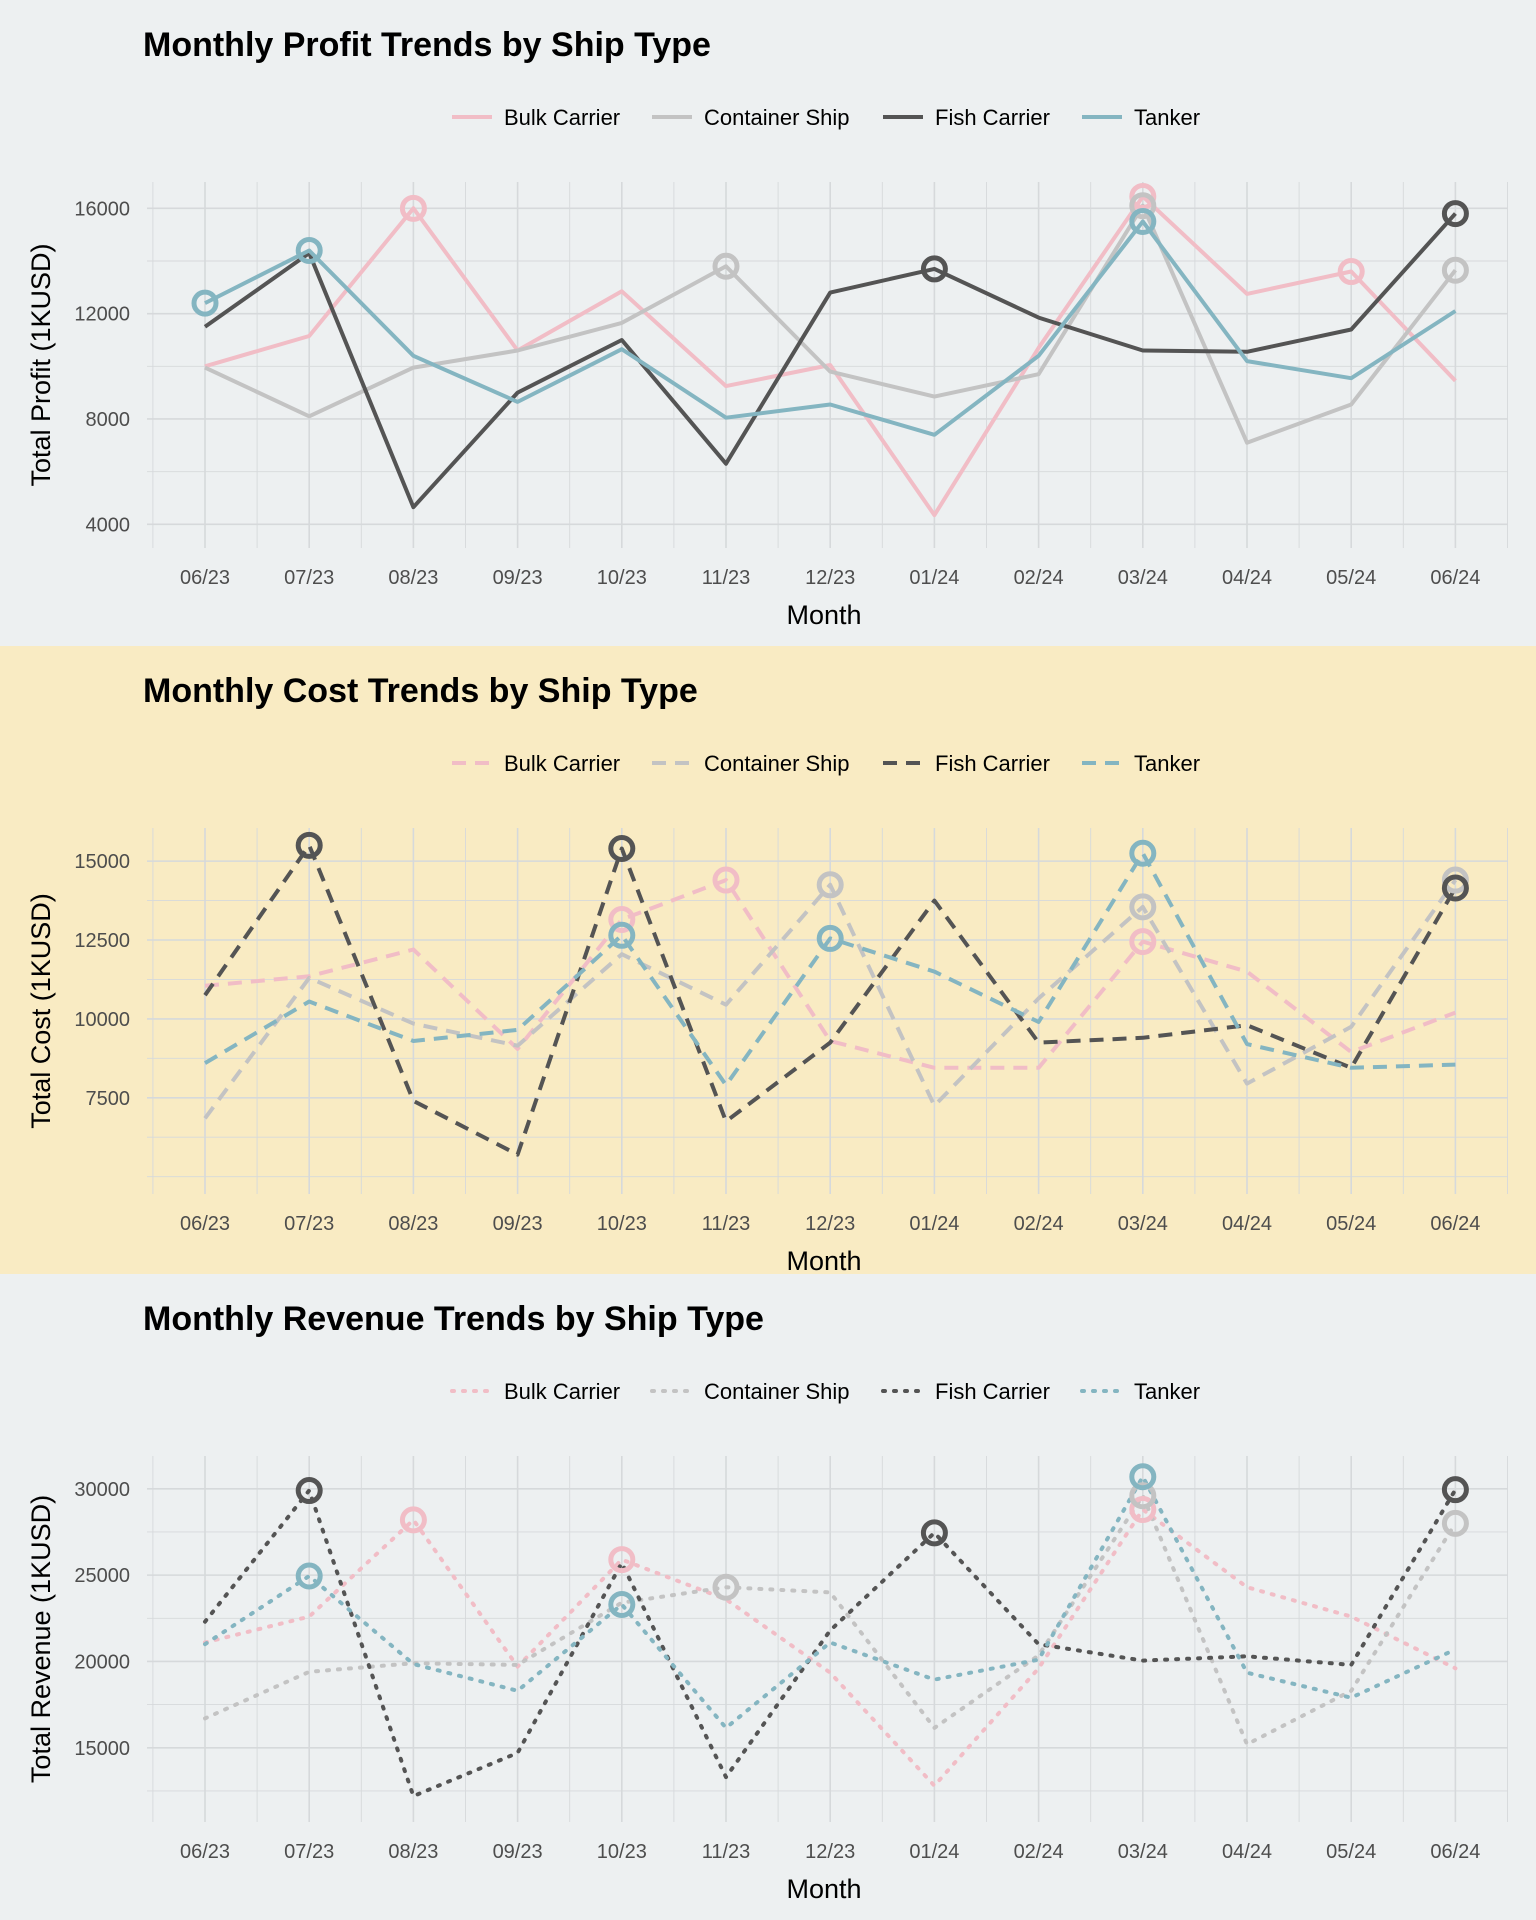 The image size is (1536, 1920). I want to click on x-tick-label: 08/23, so click(413, 1224).